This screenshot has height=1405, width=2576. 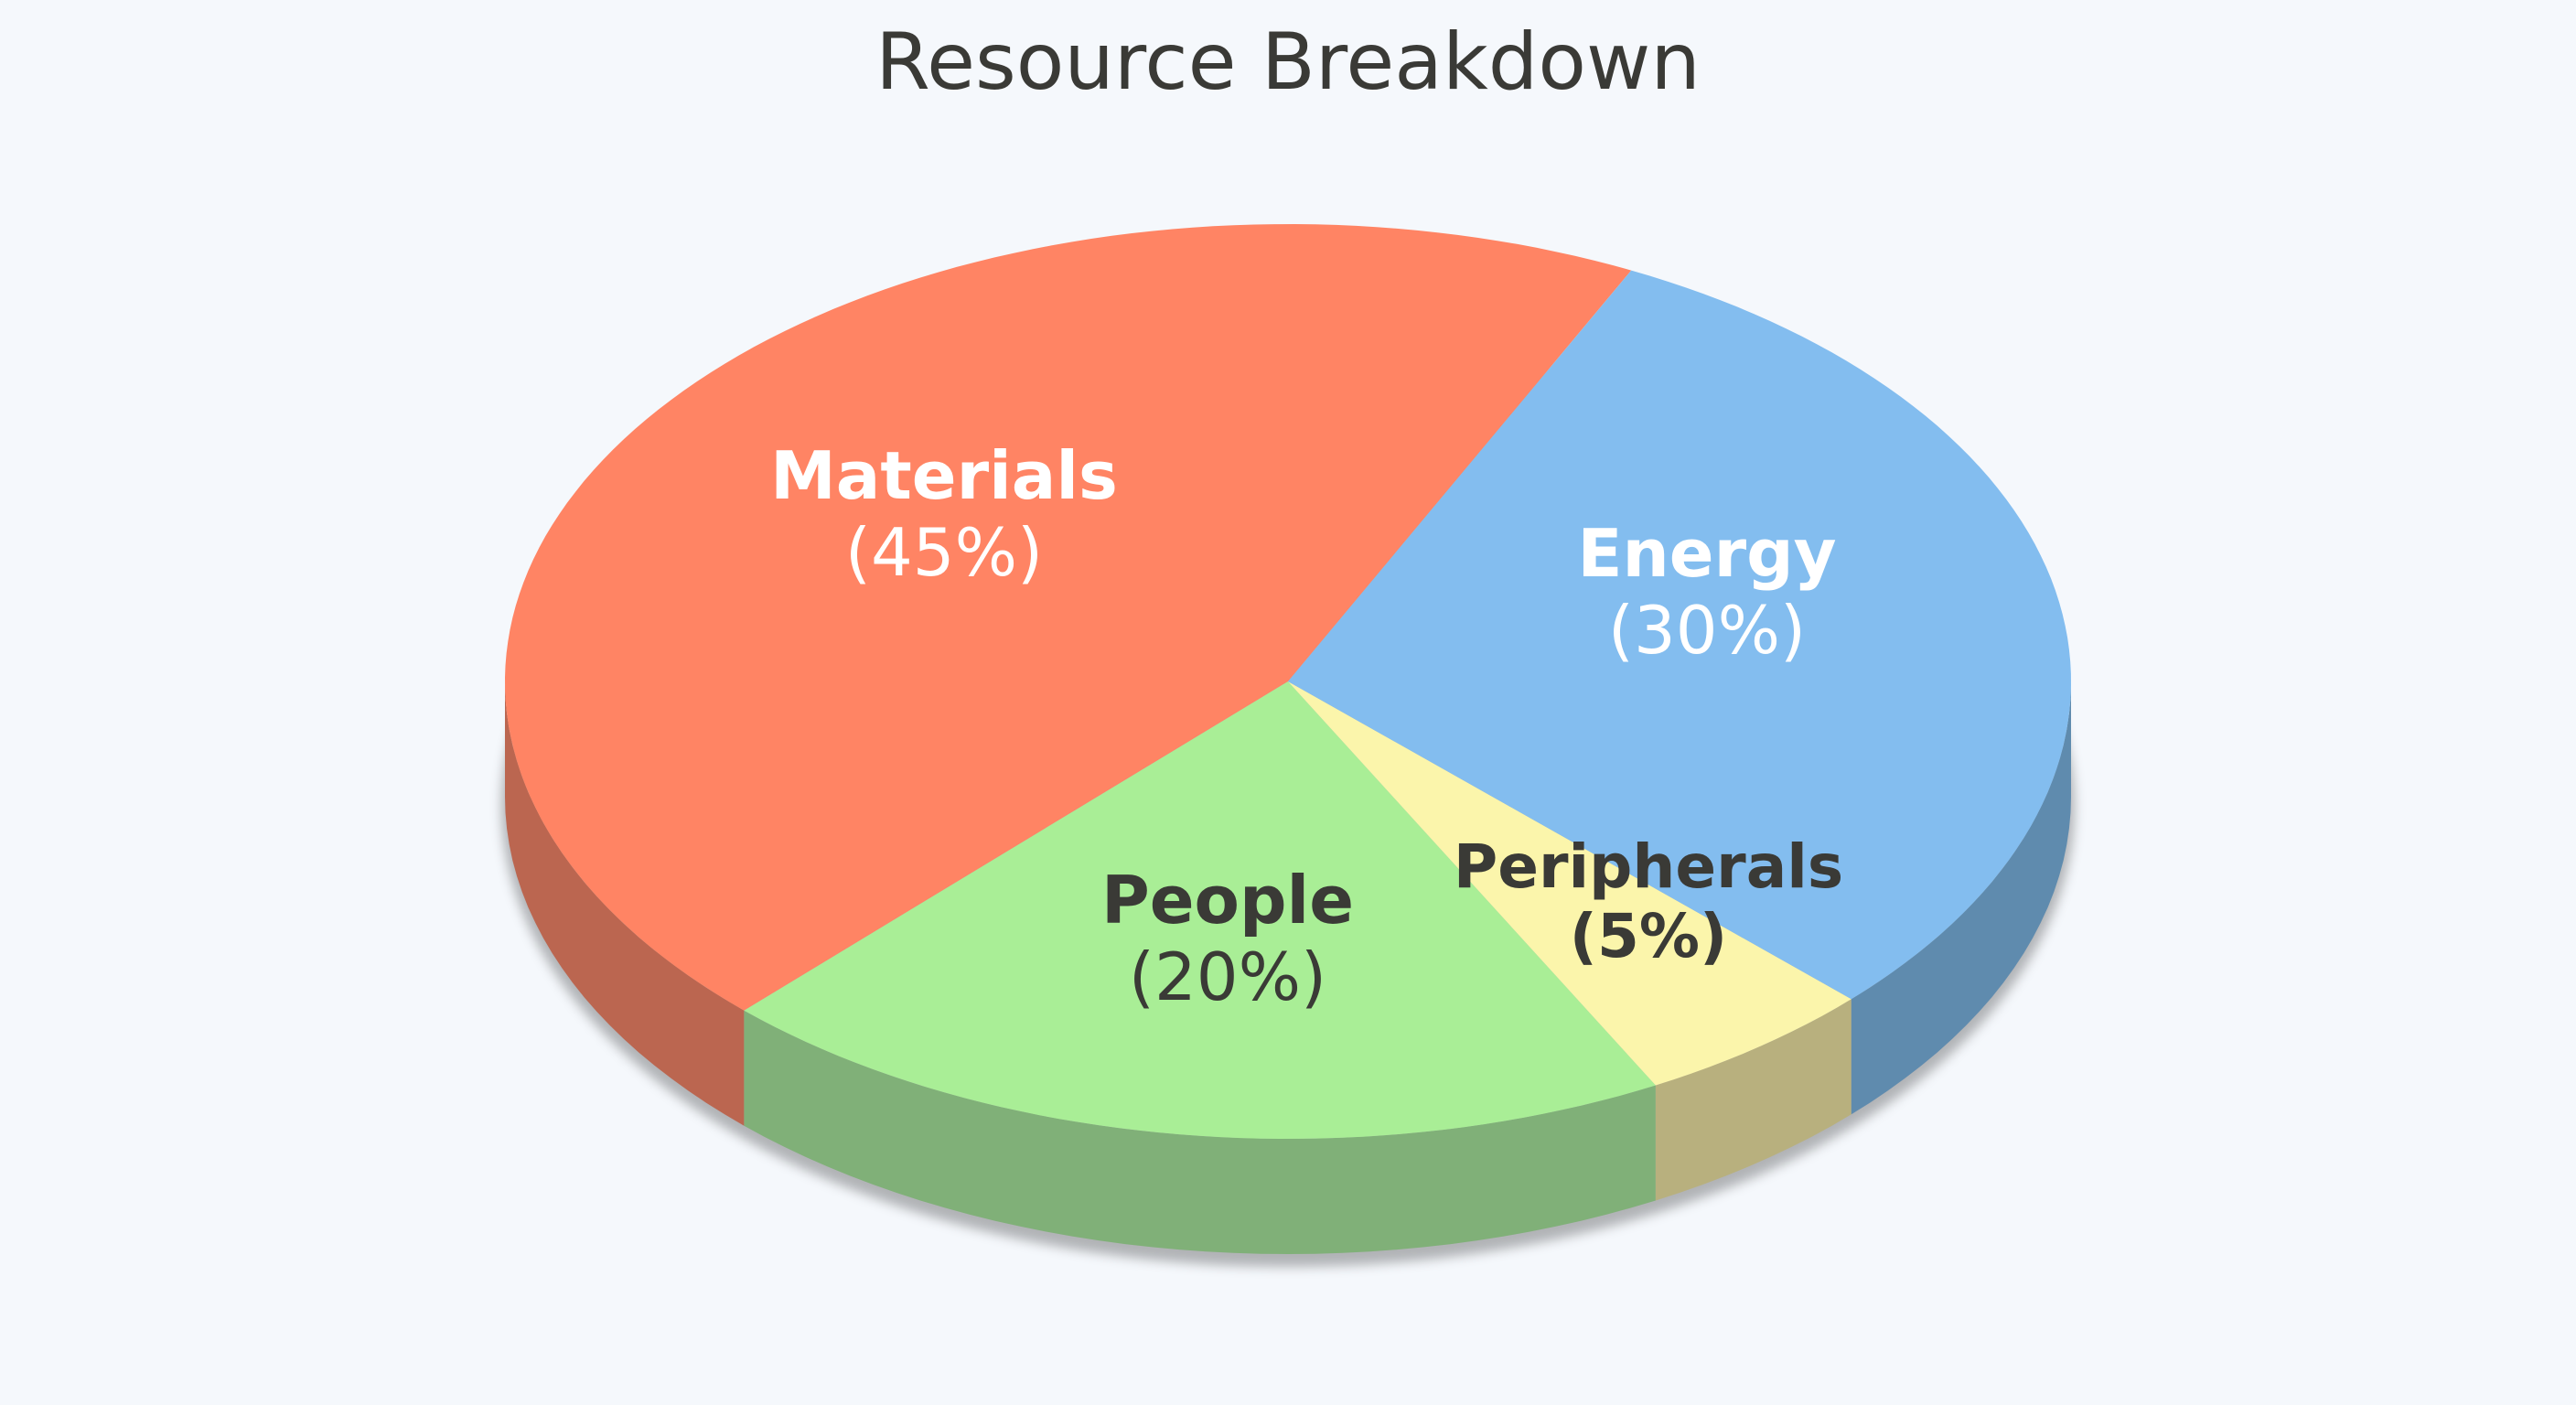 What do you see at coordinates (1227, 900) in the screenshot?
I see `label-people: People` at bounding box center [1227, 900].